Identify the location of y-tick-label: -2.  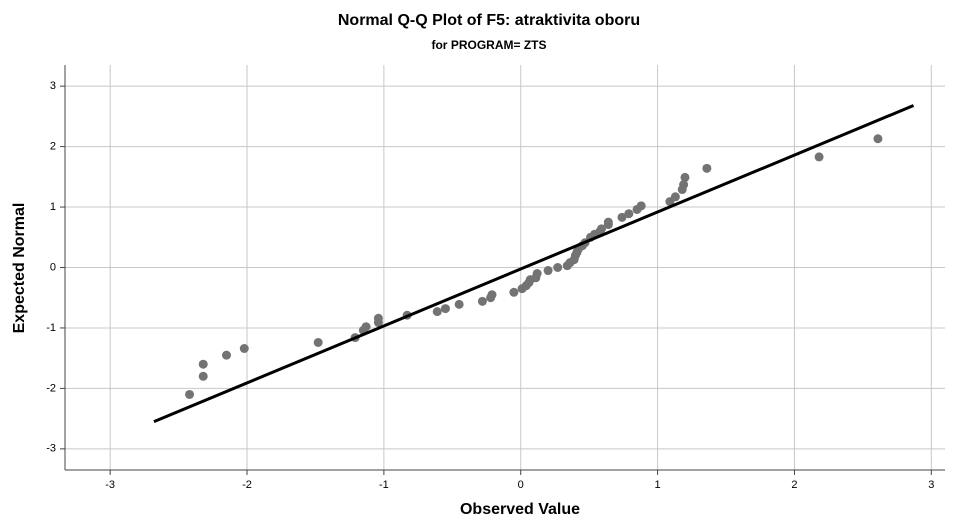
(51, 388).